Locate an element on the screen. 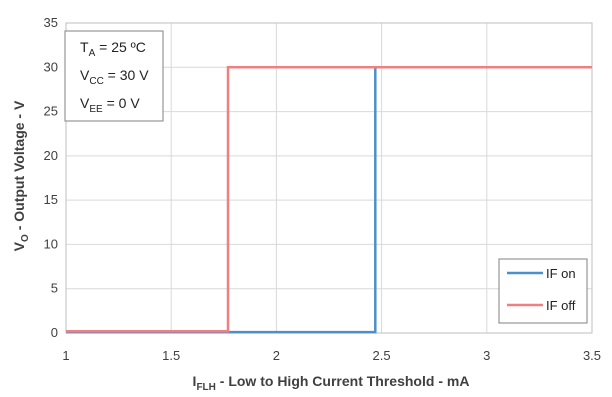 This screenshot has height=397, width=612. conditions-box-frame is located at coordinates (114, 76).